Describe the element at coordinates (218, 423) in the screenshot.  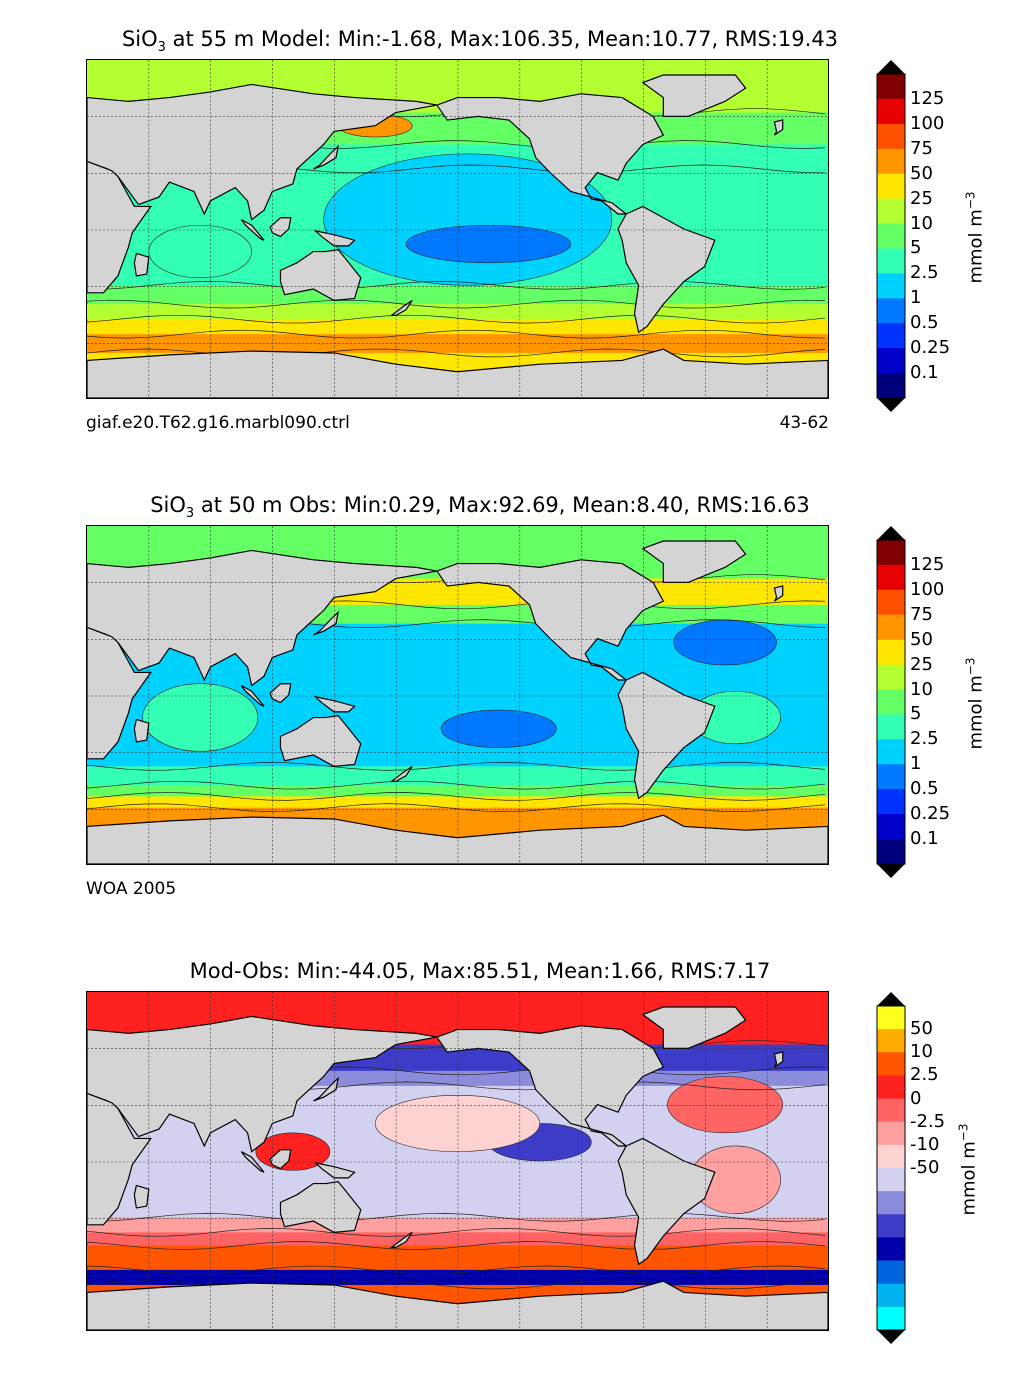
I see `run-label: giaf.e20.T62.g16.marbl090.ctrl` at that location.